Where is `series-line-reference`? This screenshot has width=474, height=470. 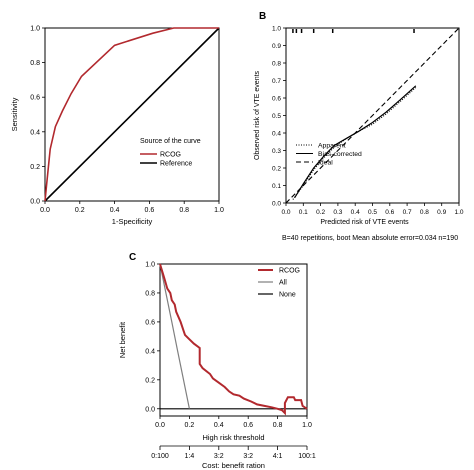 series-line-reference is located at coordinates (132, 114).